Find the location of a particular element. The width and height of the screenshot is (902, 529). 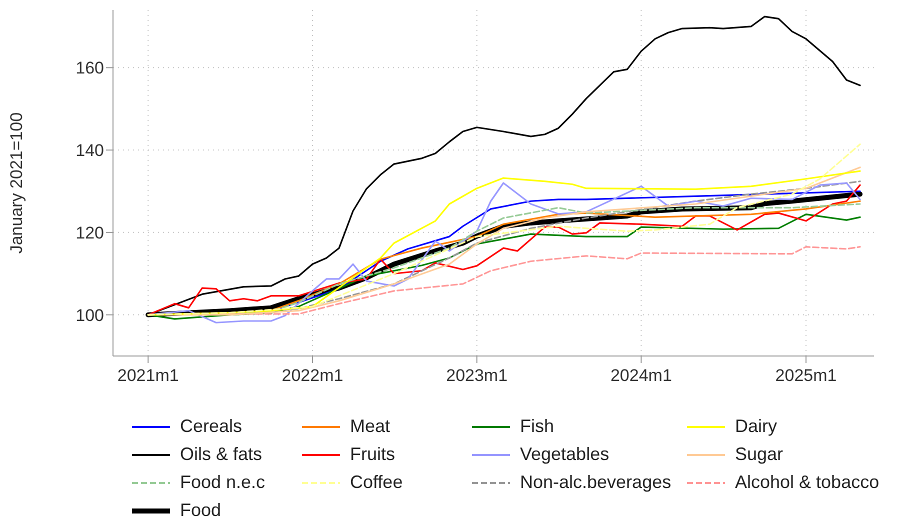

x-tick-label: 2022m1 is located at coordinates (313, 376).